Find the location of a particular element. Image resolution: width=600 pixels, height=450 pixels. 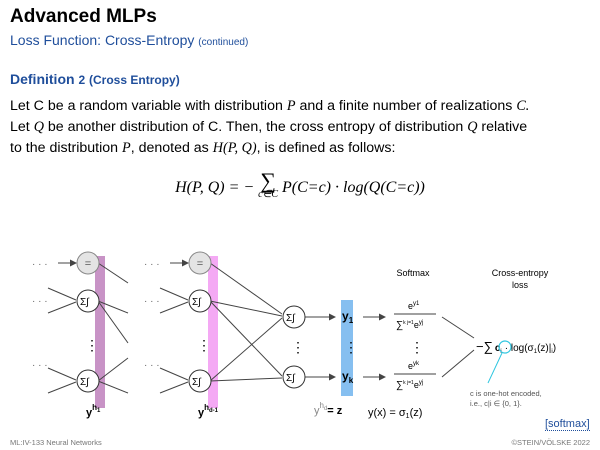

sum-subscript: c∈C is located at coordinates (268, 194).